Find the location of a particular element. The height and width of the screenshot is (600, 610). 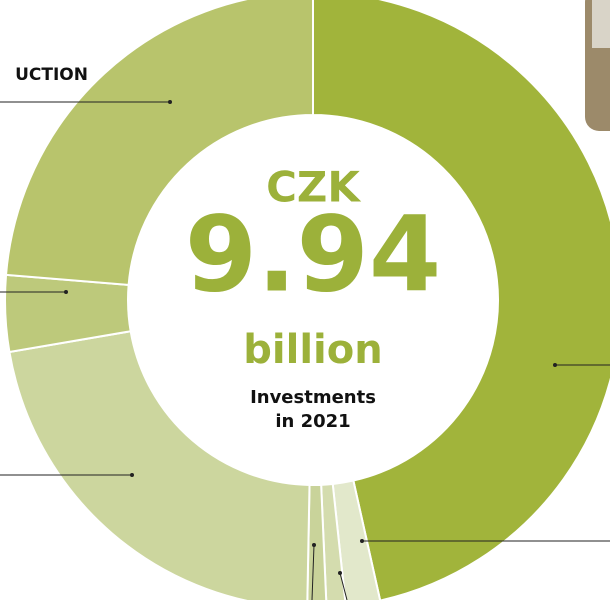

segment-label: UCTION is located at coordinates (51, 75).